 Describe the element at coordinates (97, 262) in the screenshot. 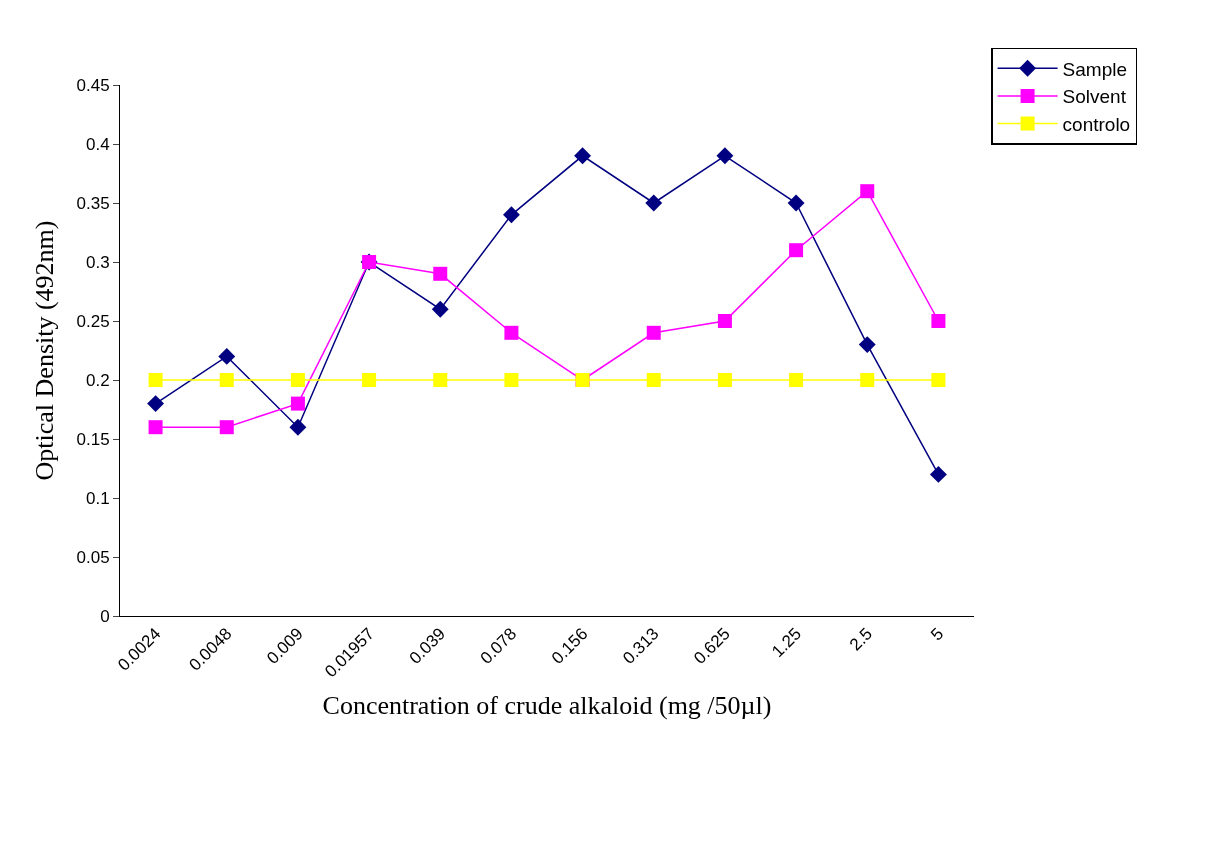

I see `y-tick-label: 0.3` at that location.